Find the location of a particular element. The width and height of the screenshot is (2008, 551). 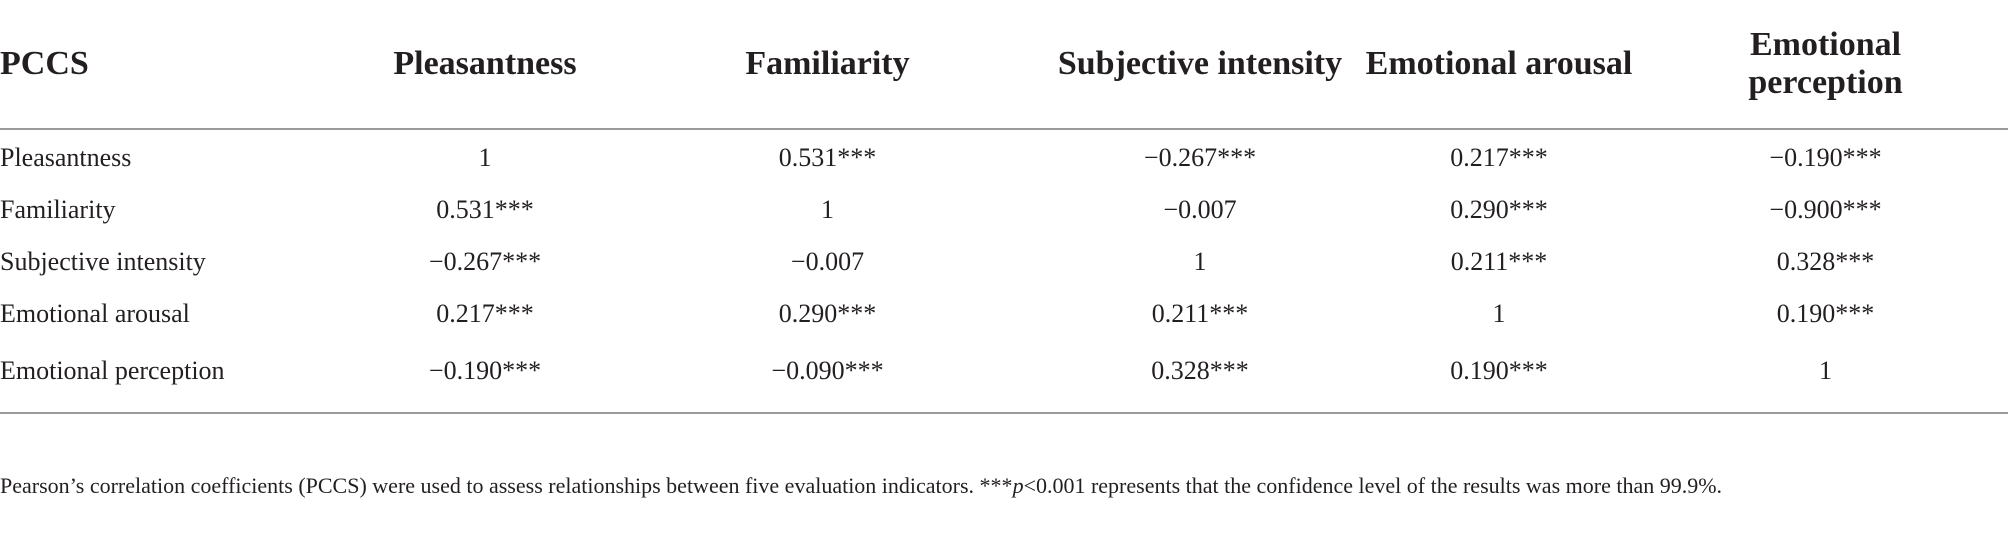

row-label-cell: Pleasantness is located at coordinates (66, 157).